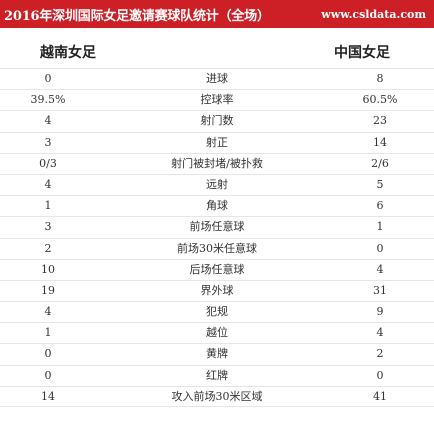 Image resolution: width=434 pixels, height=422 pixels. I want to click on stat-row-goals: 0 进球 8, so click(217, 78).